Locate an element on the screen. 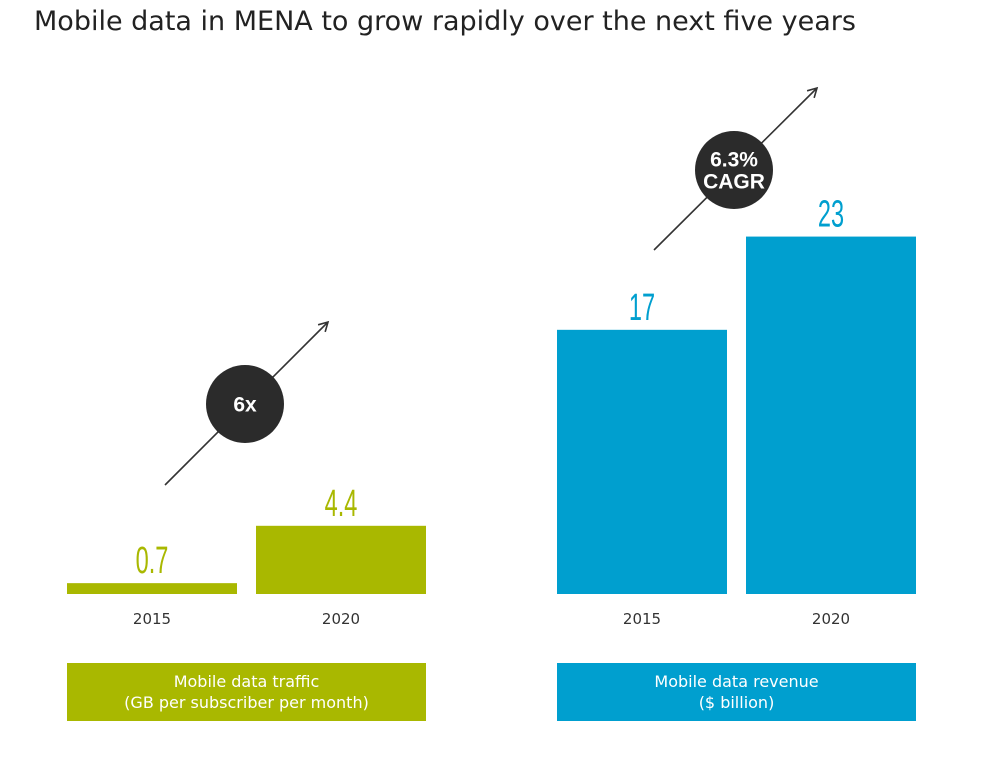 Image resolution: width=1003 pixels, height=758 pixels. traffic-bar-2015 is located at coordinates (152, 588).